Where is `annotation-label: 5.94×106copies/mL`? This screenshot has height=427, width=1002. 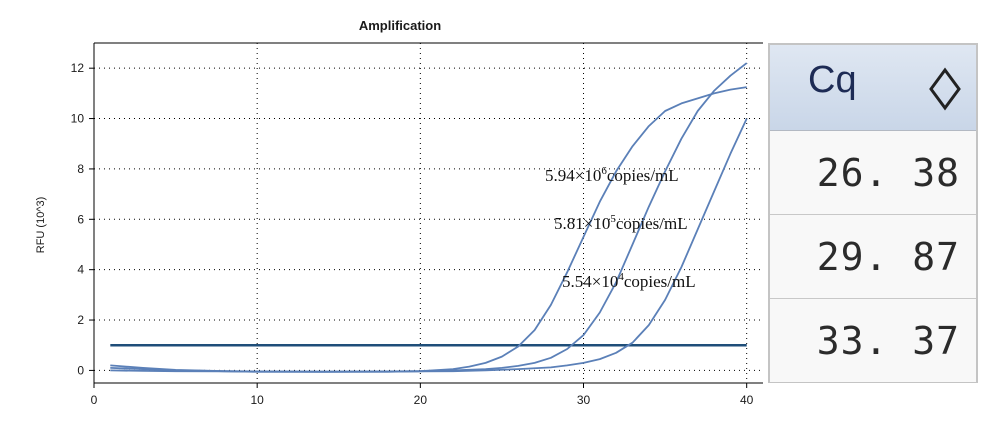 annotation-label: 5.94×106copies/mL is located at coordinates (612, 175).